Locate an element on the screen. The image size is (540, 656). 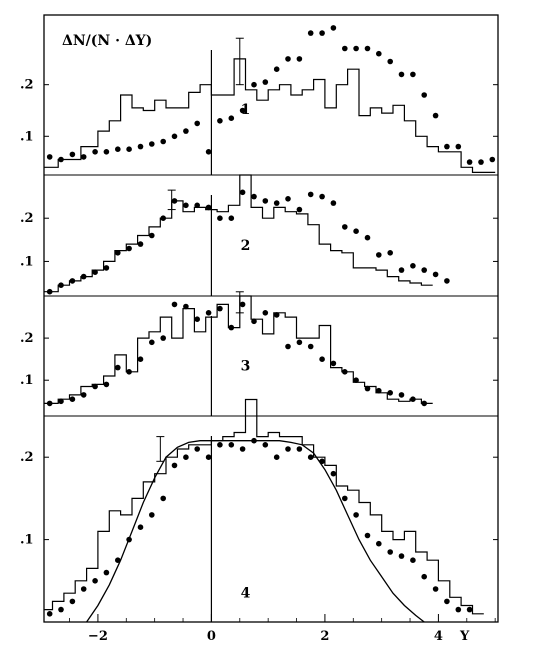
panel-2: 2 is located at coordinates (247, 235).